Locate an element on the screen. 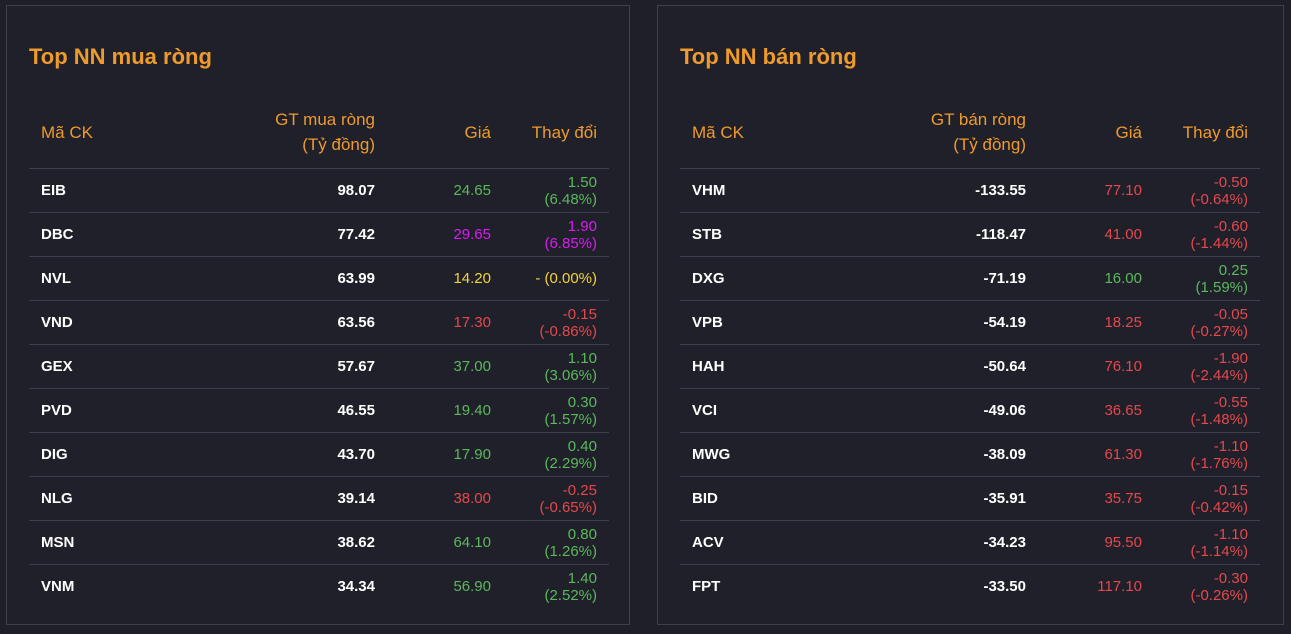  change-cell: -0.15 (-0.42%) is located at coordinates (1207, 498).